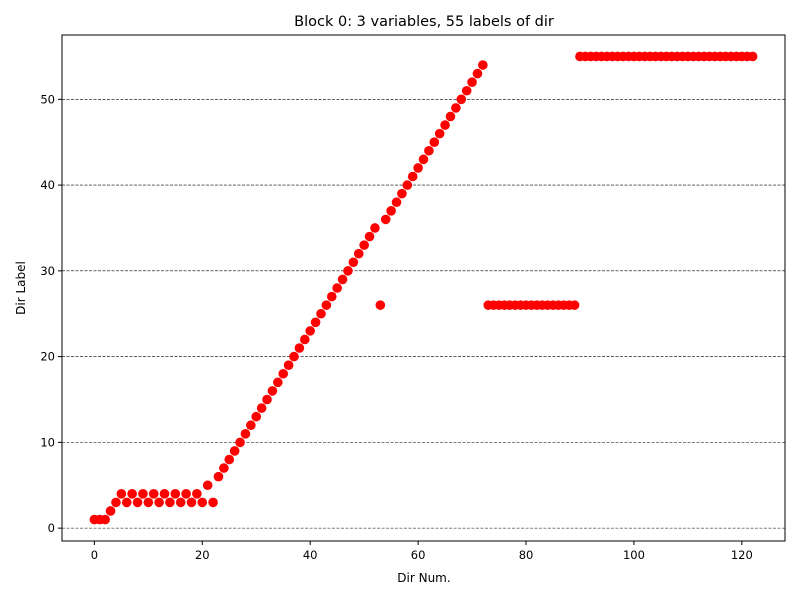 The image size is (800, 600). What do you see at coordinates (742, 555) in the screenshot?
I see `x-tick-label: 120` at bounding box center [742, 555].